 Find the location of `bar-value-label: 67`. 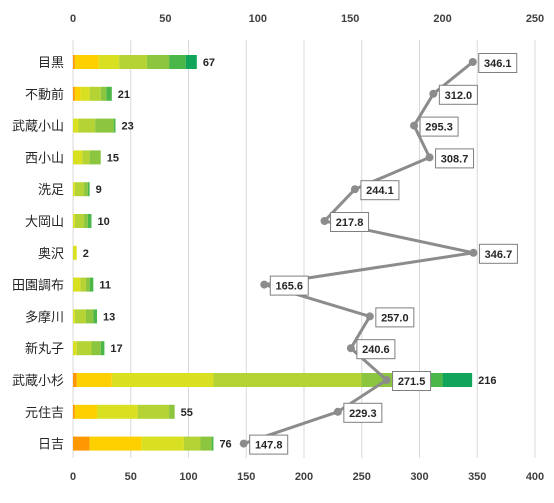

bar-value-label: 67 is located at coordinates (209, 63).